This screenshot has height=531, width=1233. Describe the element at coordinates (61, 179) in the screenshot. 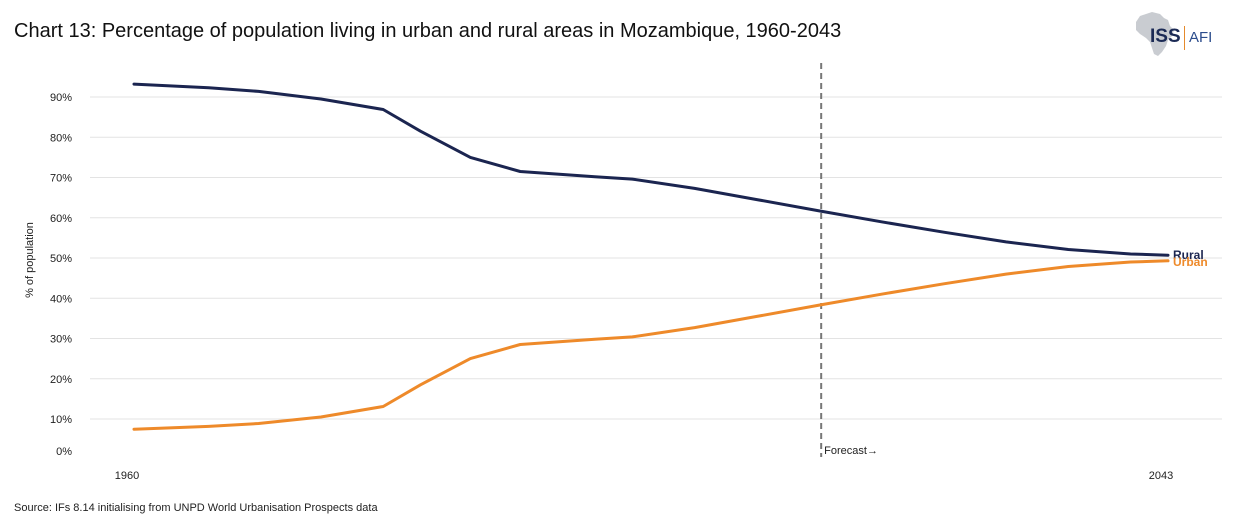

I see `y-tick-label: 70%` at that location.